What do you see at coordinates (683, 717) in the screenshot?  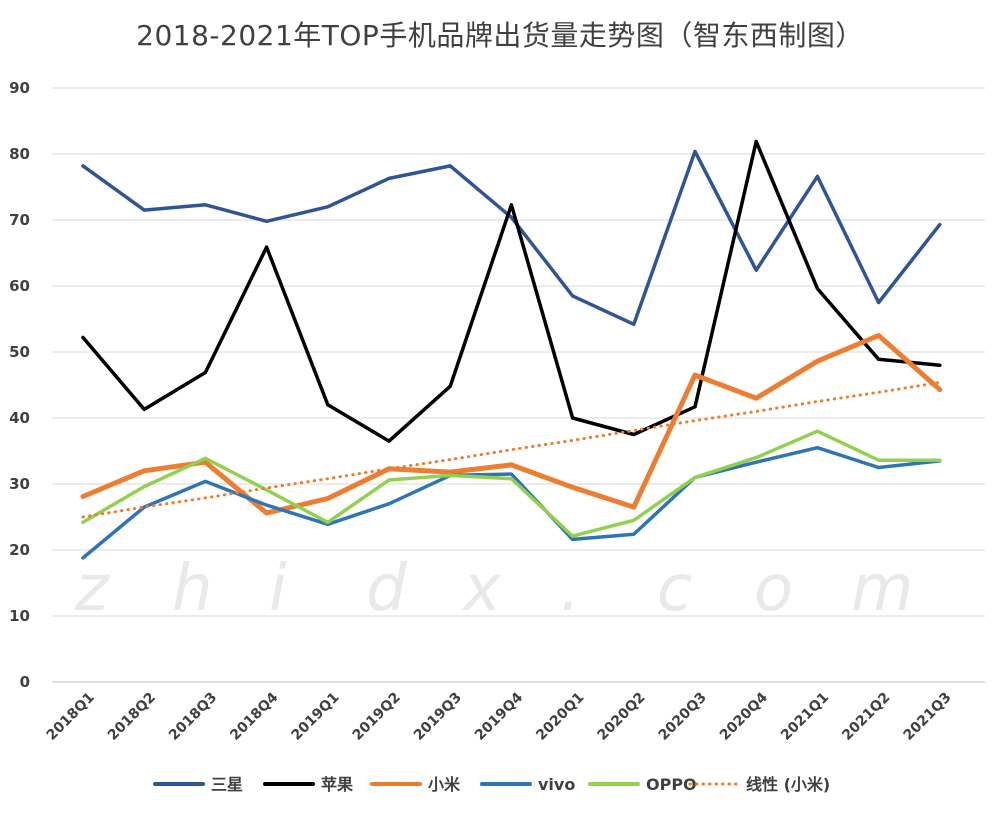 I see `x-tick-label: 2020Q3` at bounding box center [683, 717].